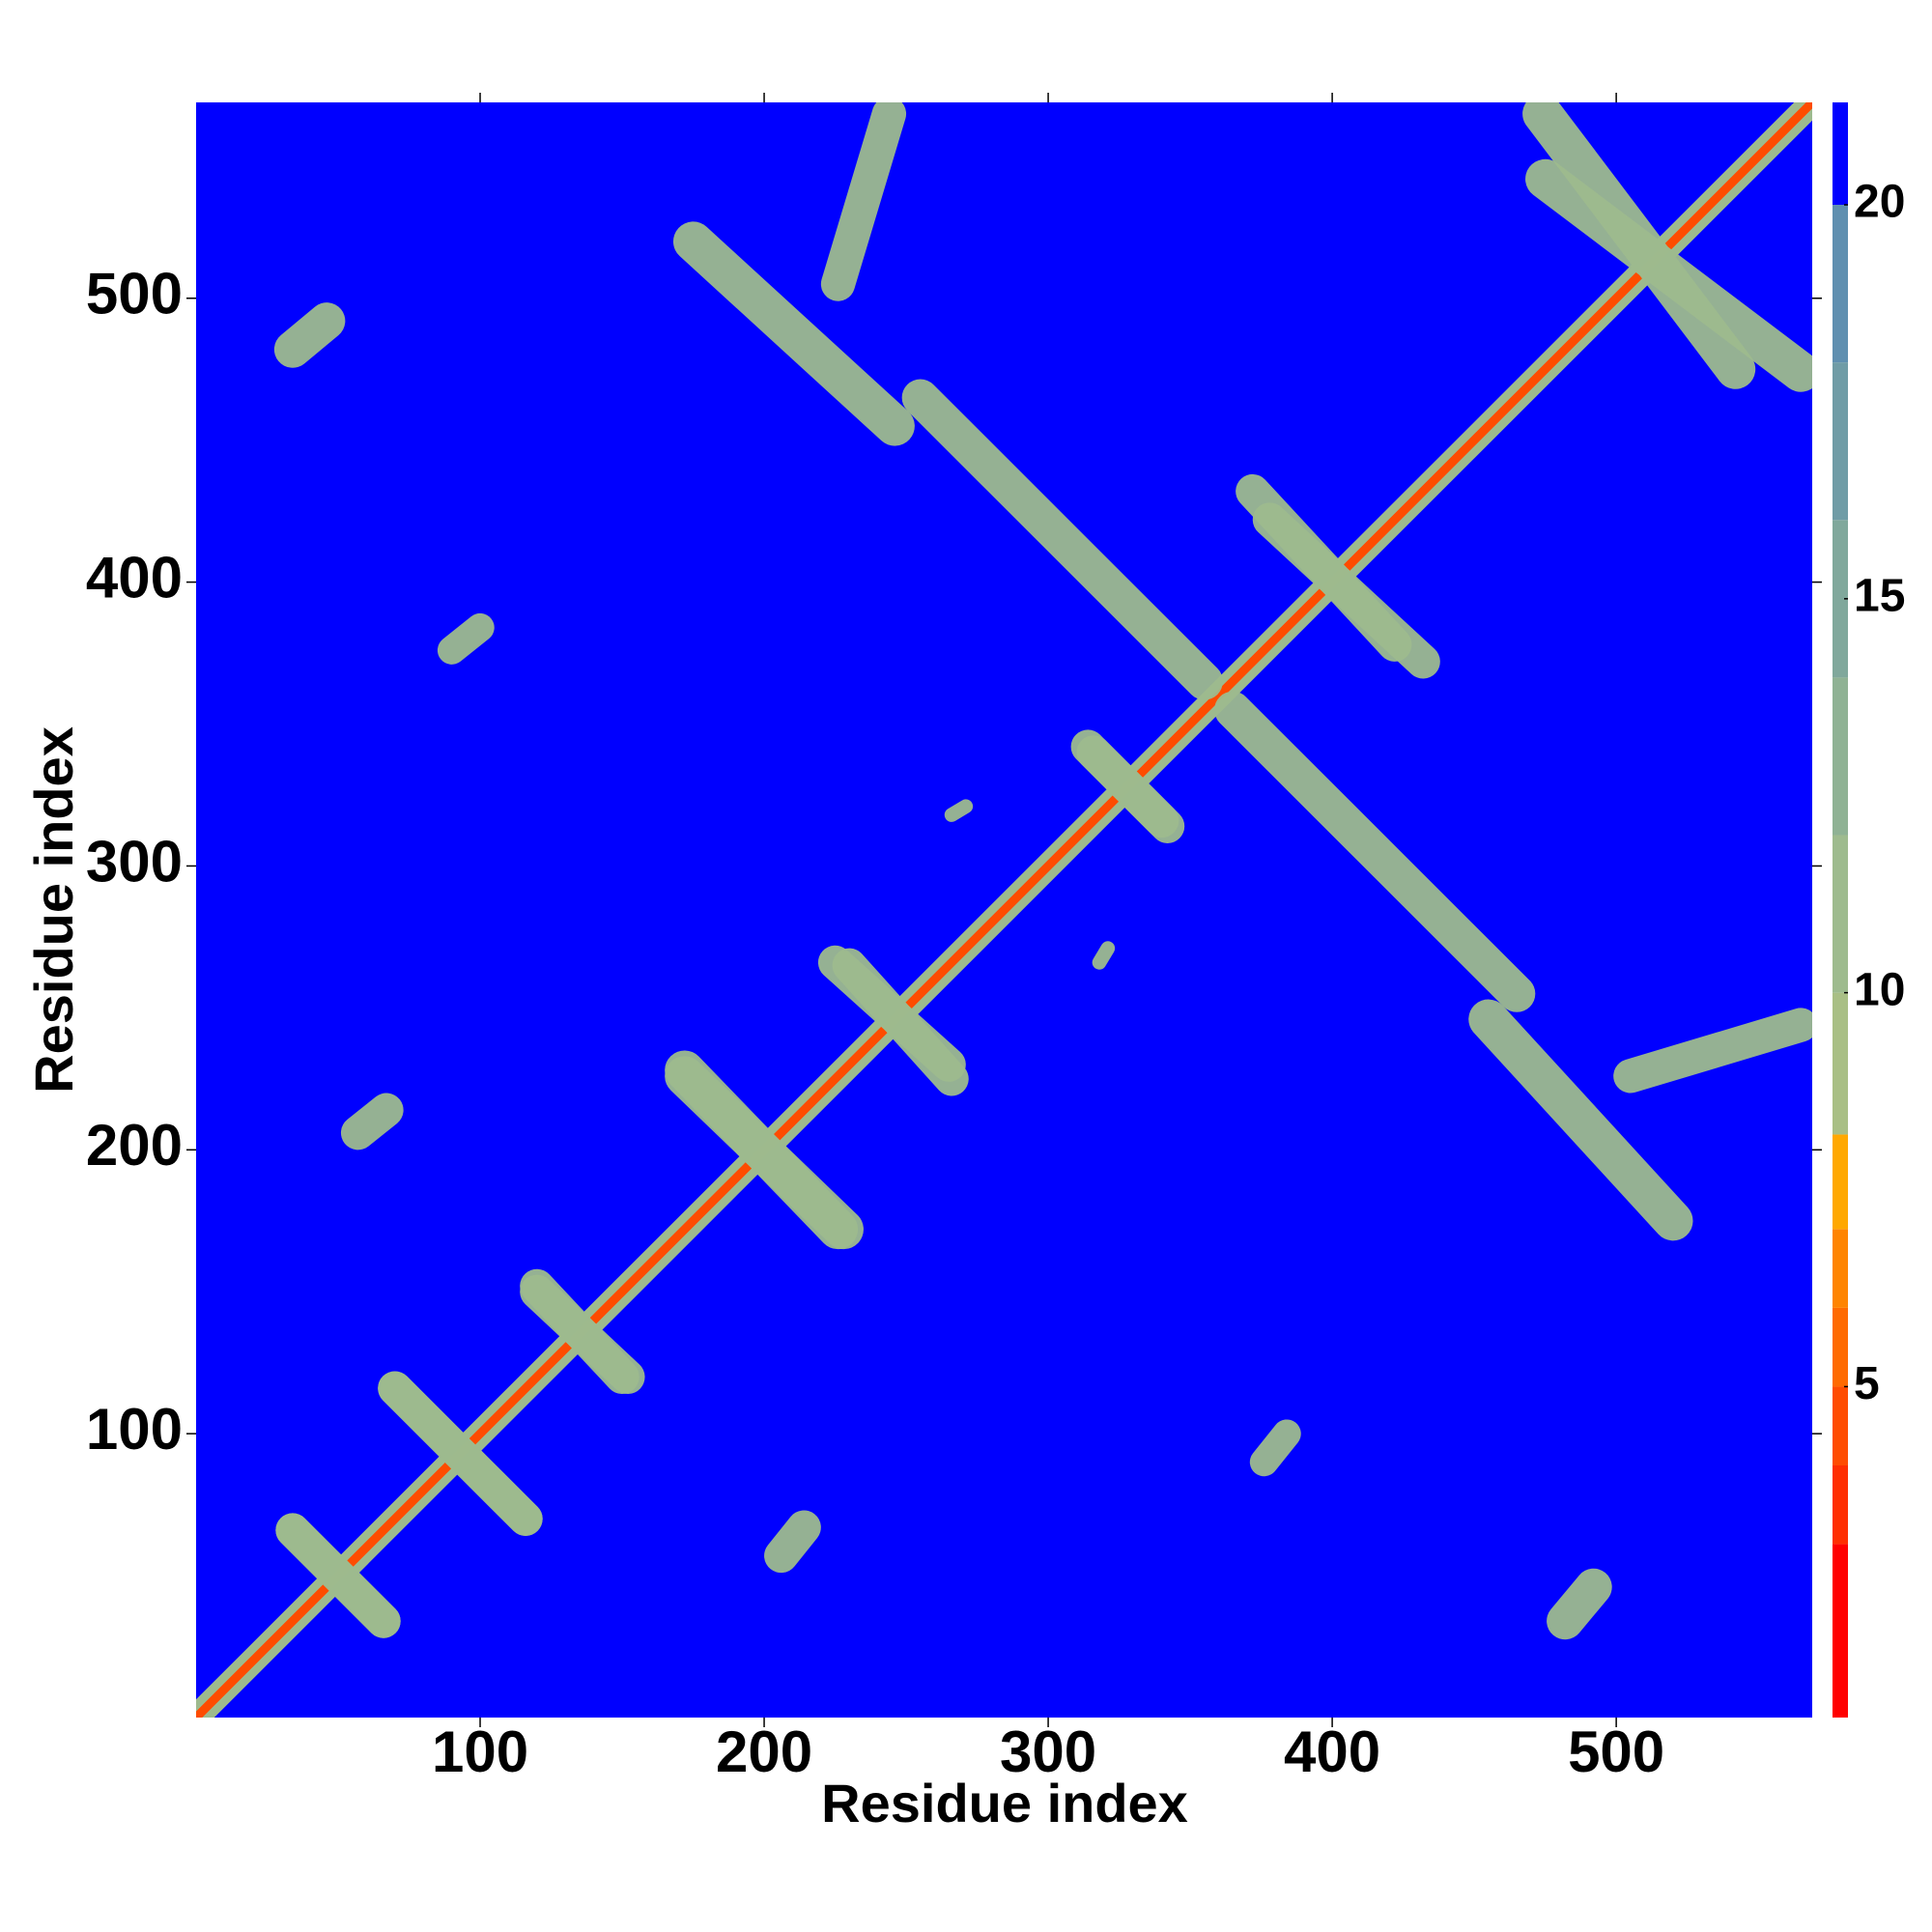  What do you see at coordinates (764, 1751) in the screenshot?
I see `x-tick-label: 200` at bounding box center [764, 1751].